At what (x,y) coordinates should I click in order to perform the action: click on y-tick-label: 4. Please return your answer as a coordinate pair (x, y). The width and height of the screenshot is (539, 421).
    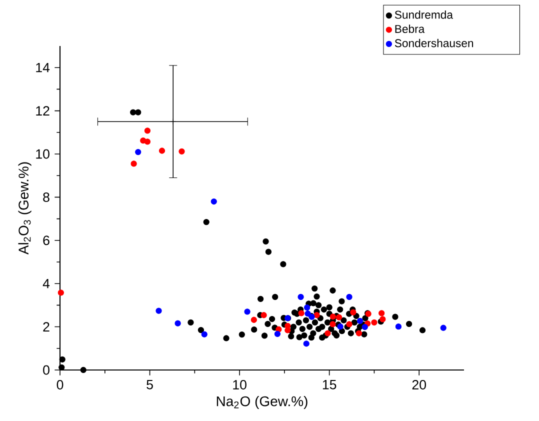
    Looking at the image, I should click on (46, 283).